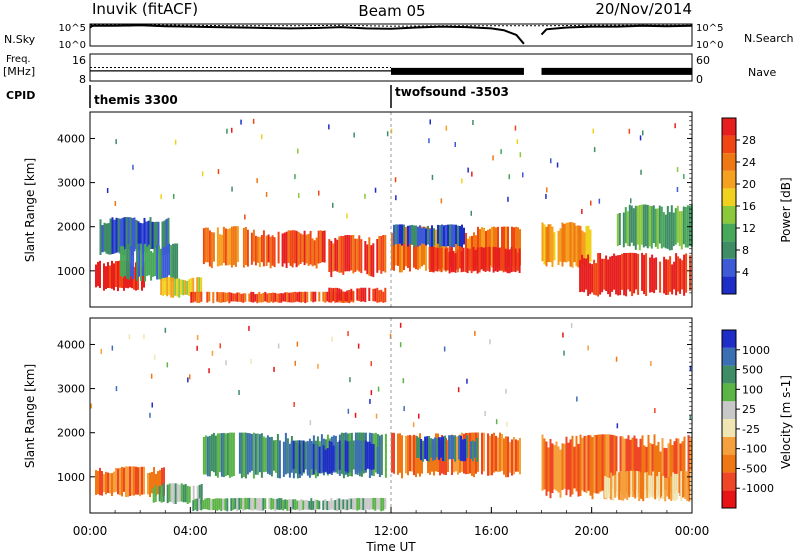  What do you see at coordinates (749, 409) in the screenshot?
I see `colorbar-tick-label: 25` at bounding box center [749, 409].